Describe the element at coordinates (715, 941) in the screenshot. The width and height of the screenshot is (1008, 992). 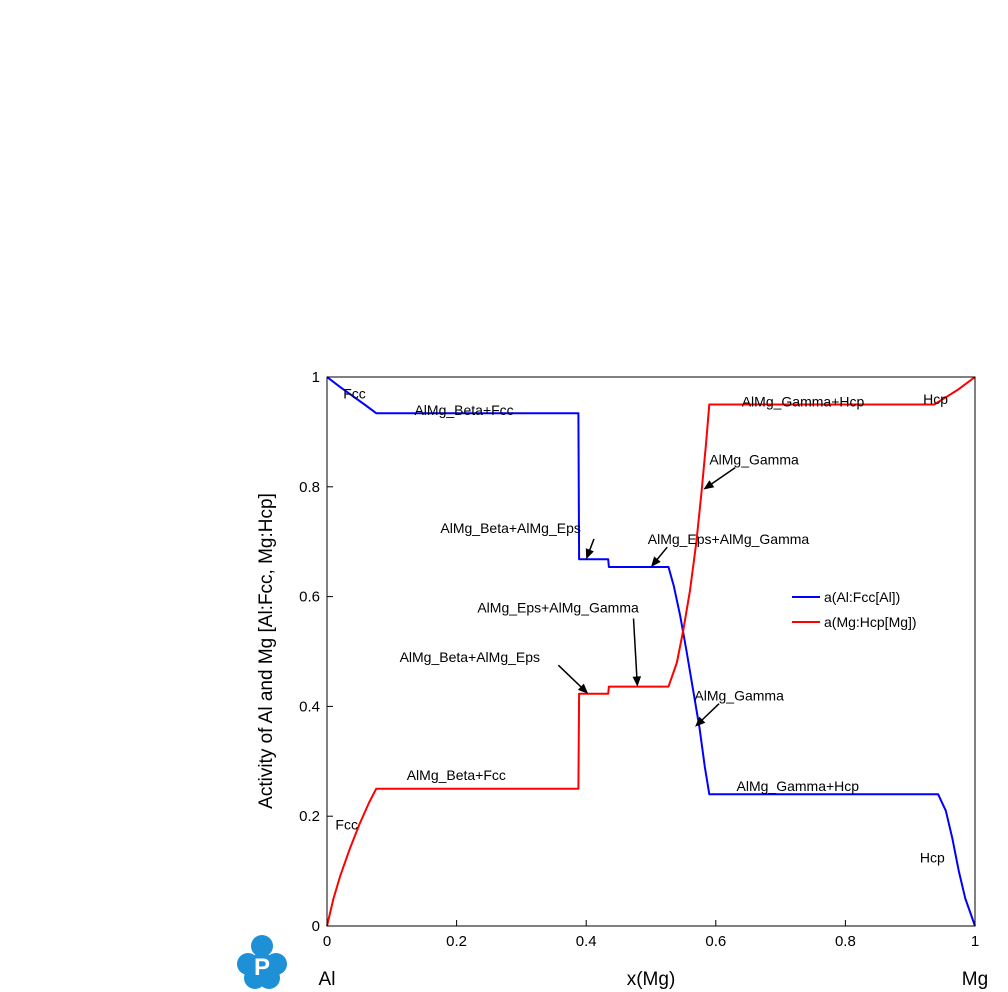
I see `x-tick-label: 0.6` at that location.